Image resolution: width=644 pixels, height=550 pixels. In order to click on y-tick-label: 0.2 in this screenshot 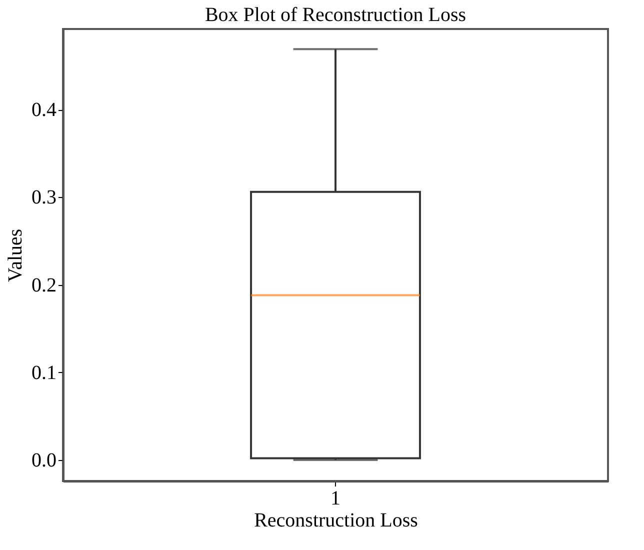, I will do `click(44, 285)`.